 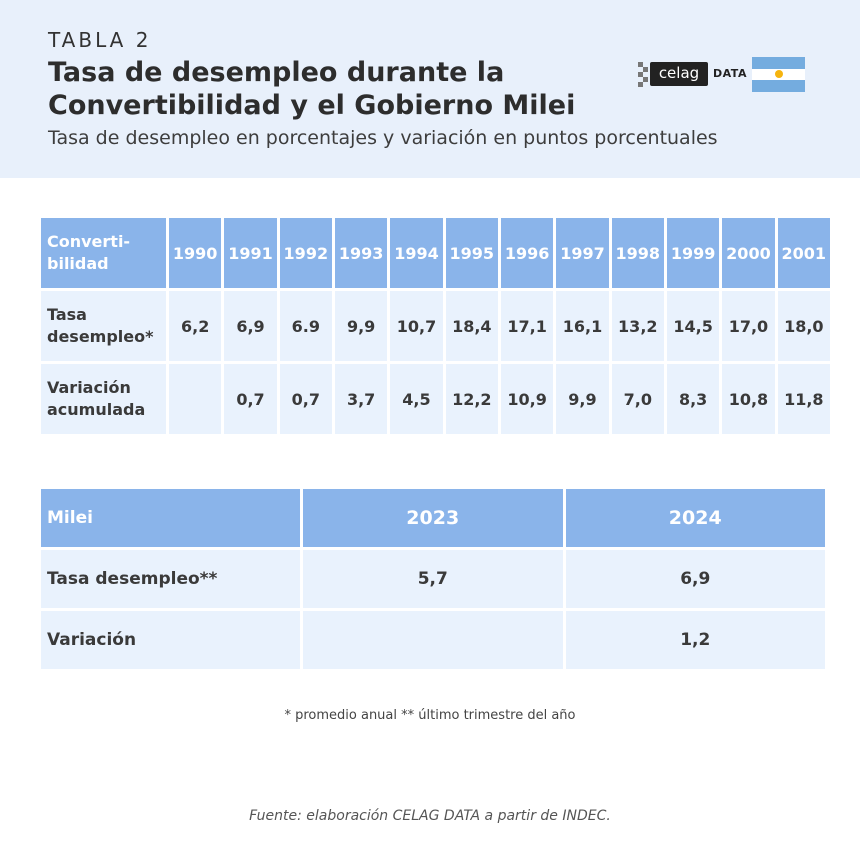 What do you see at coordinates (693, 326) in the screenshot?
I see `table-cell: 14,5` at bounding box center [693, 326].